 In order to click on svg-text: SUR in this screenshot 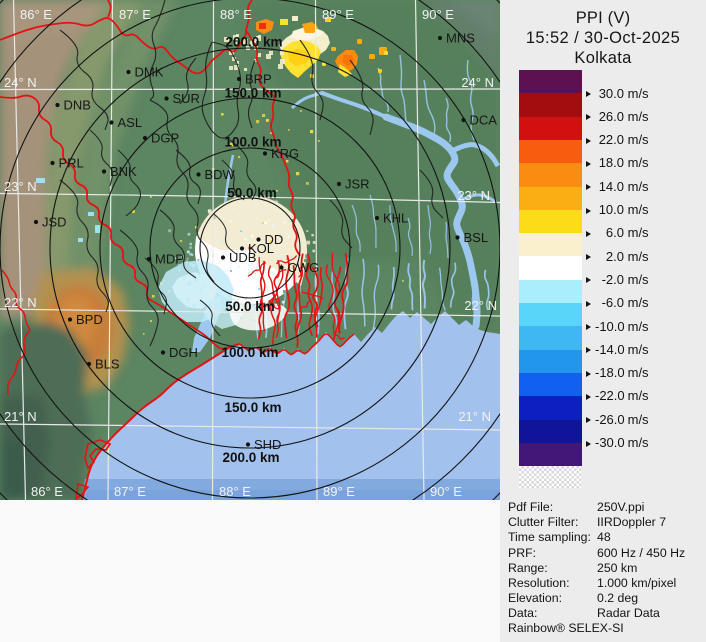, I will do `click(186, 98)`.